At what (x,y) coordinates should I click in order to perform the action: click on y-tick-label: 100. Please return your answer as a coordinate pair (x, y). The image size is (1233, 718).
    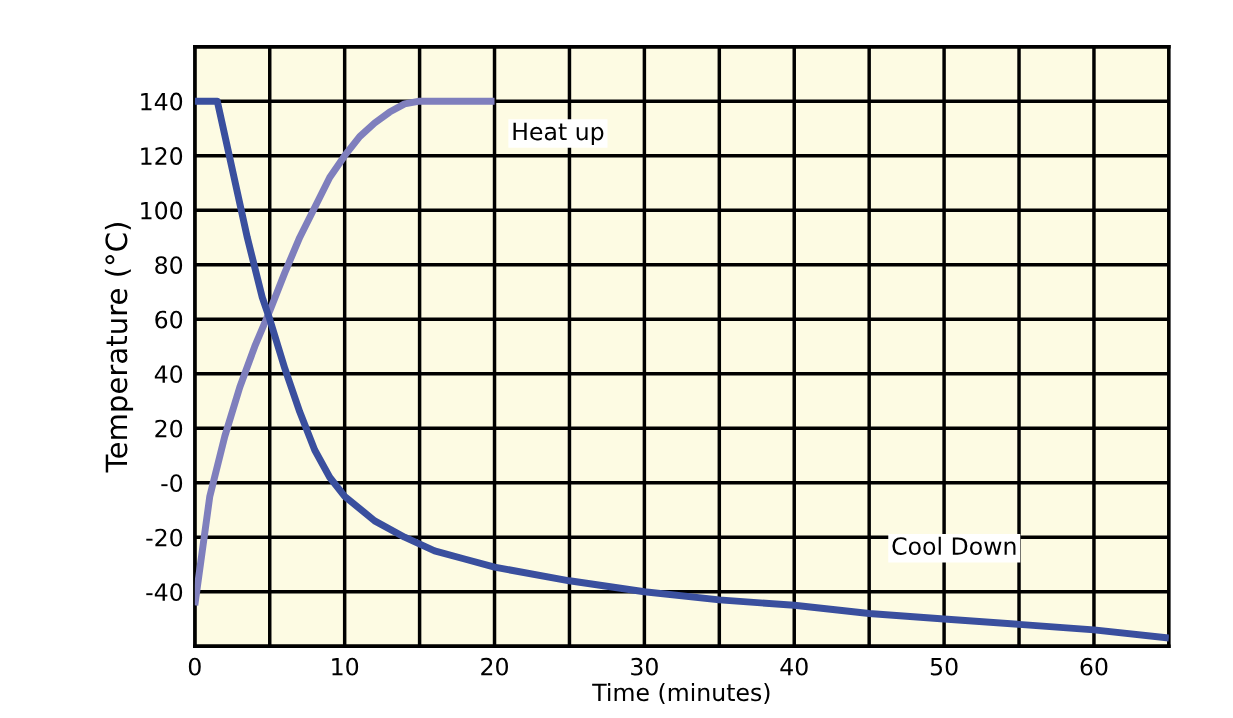
    Looking at the image, I should click on (162, 210).